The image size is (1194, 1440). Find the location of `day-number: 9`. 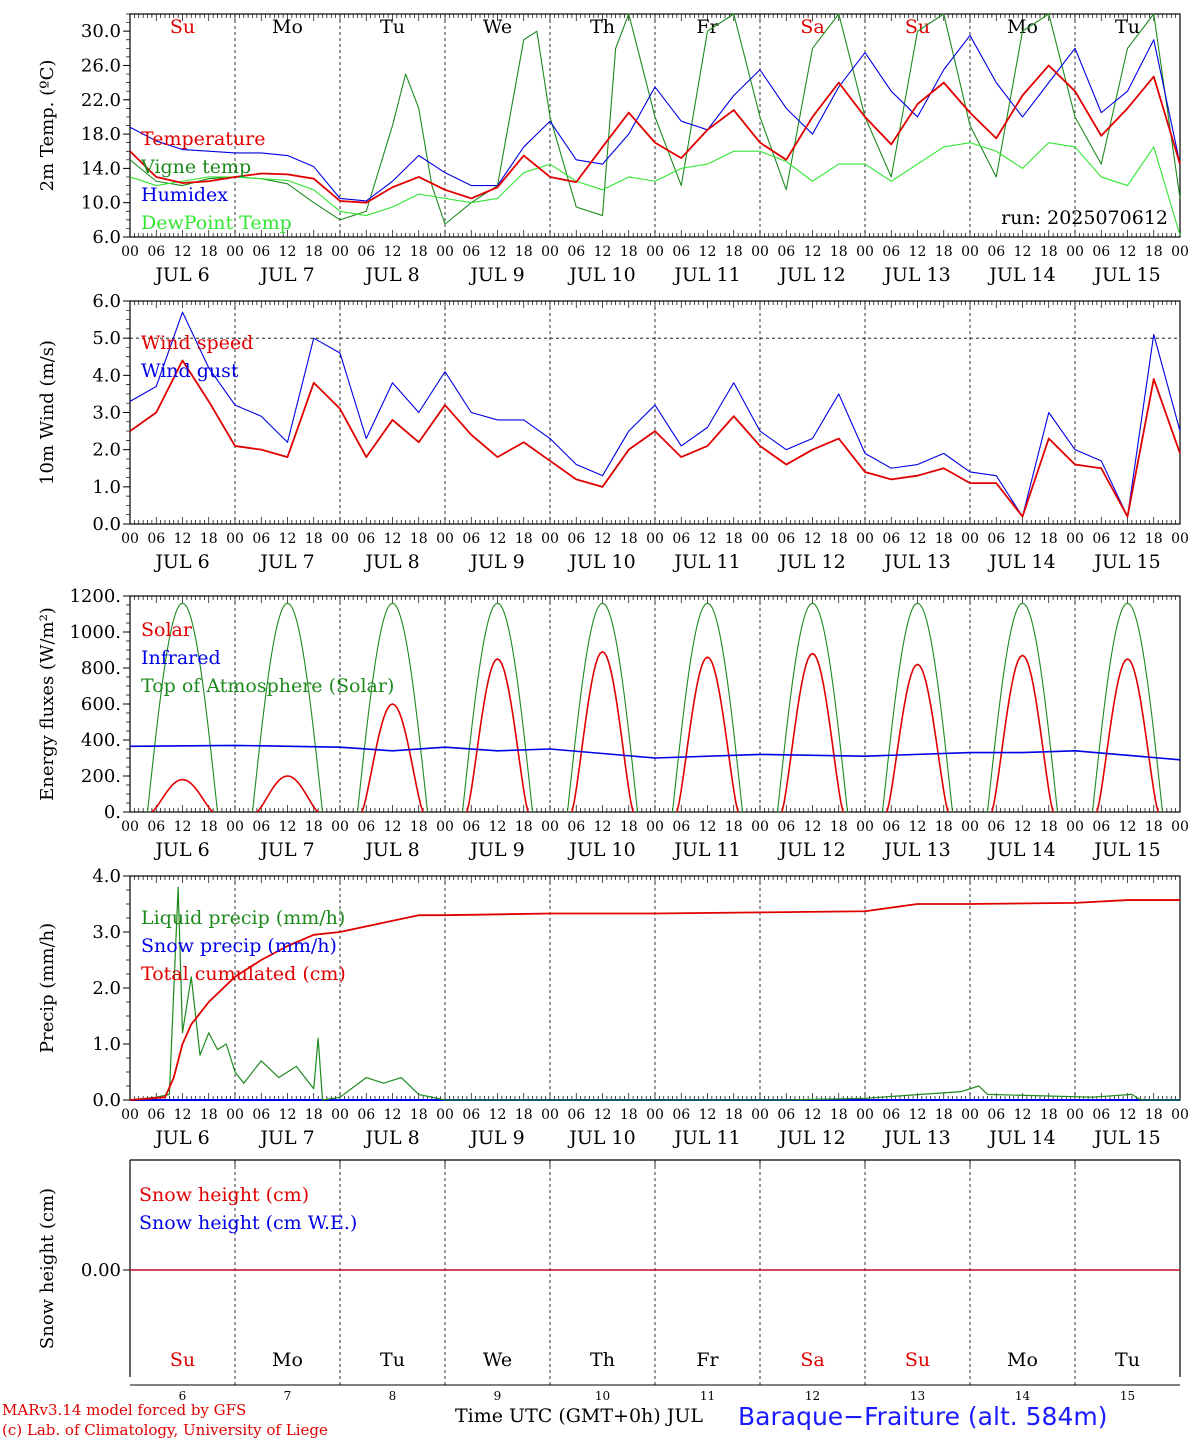

day-number: 9 is located at coordinates (498, 1396).